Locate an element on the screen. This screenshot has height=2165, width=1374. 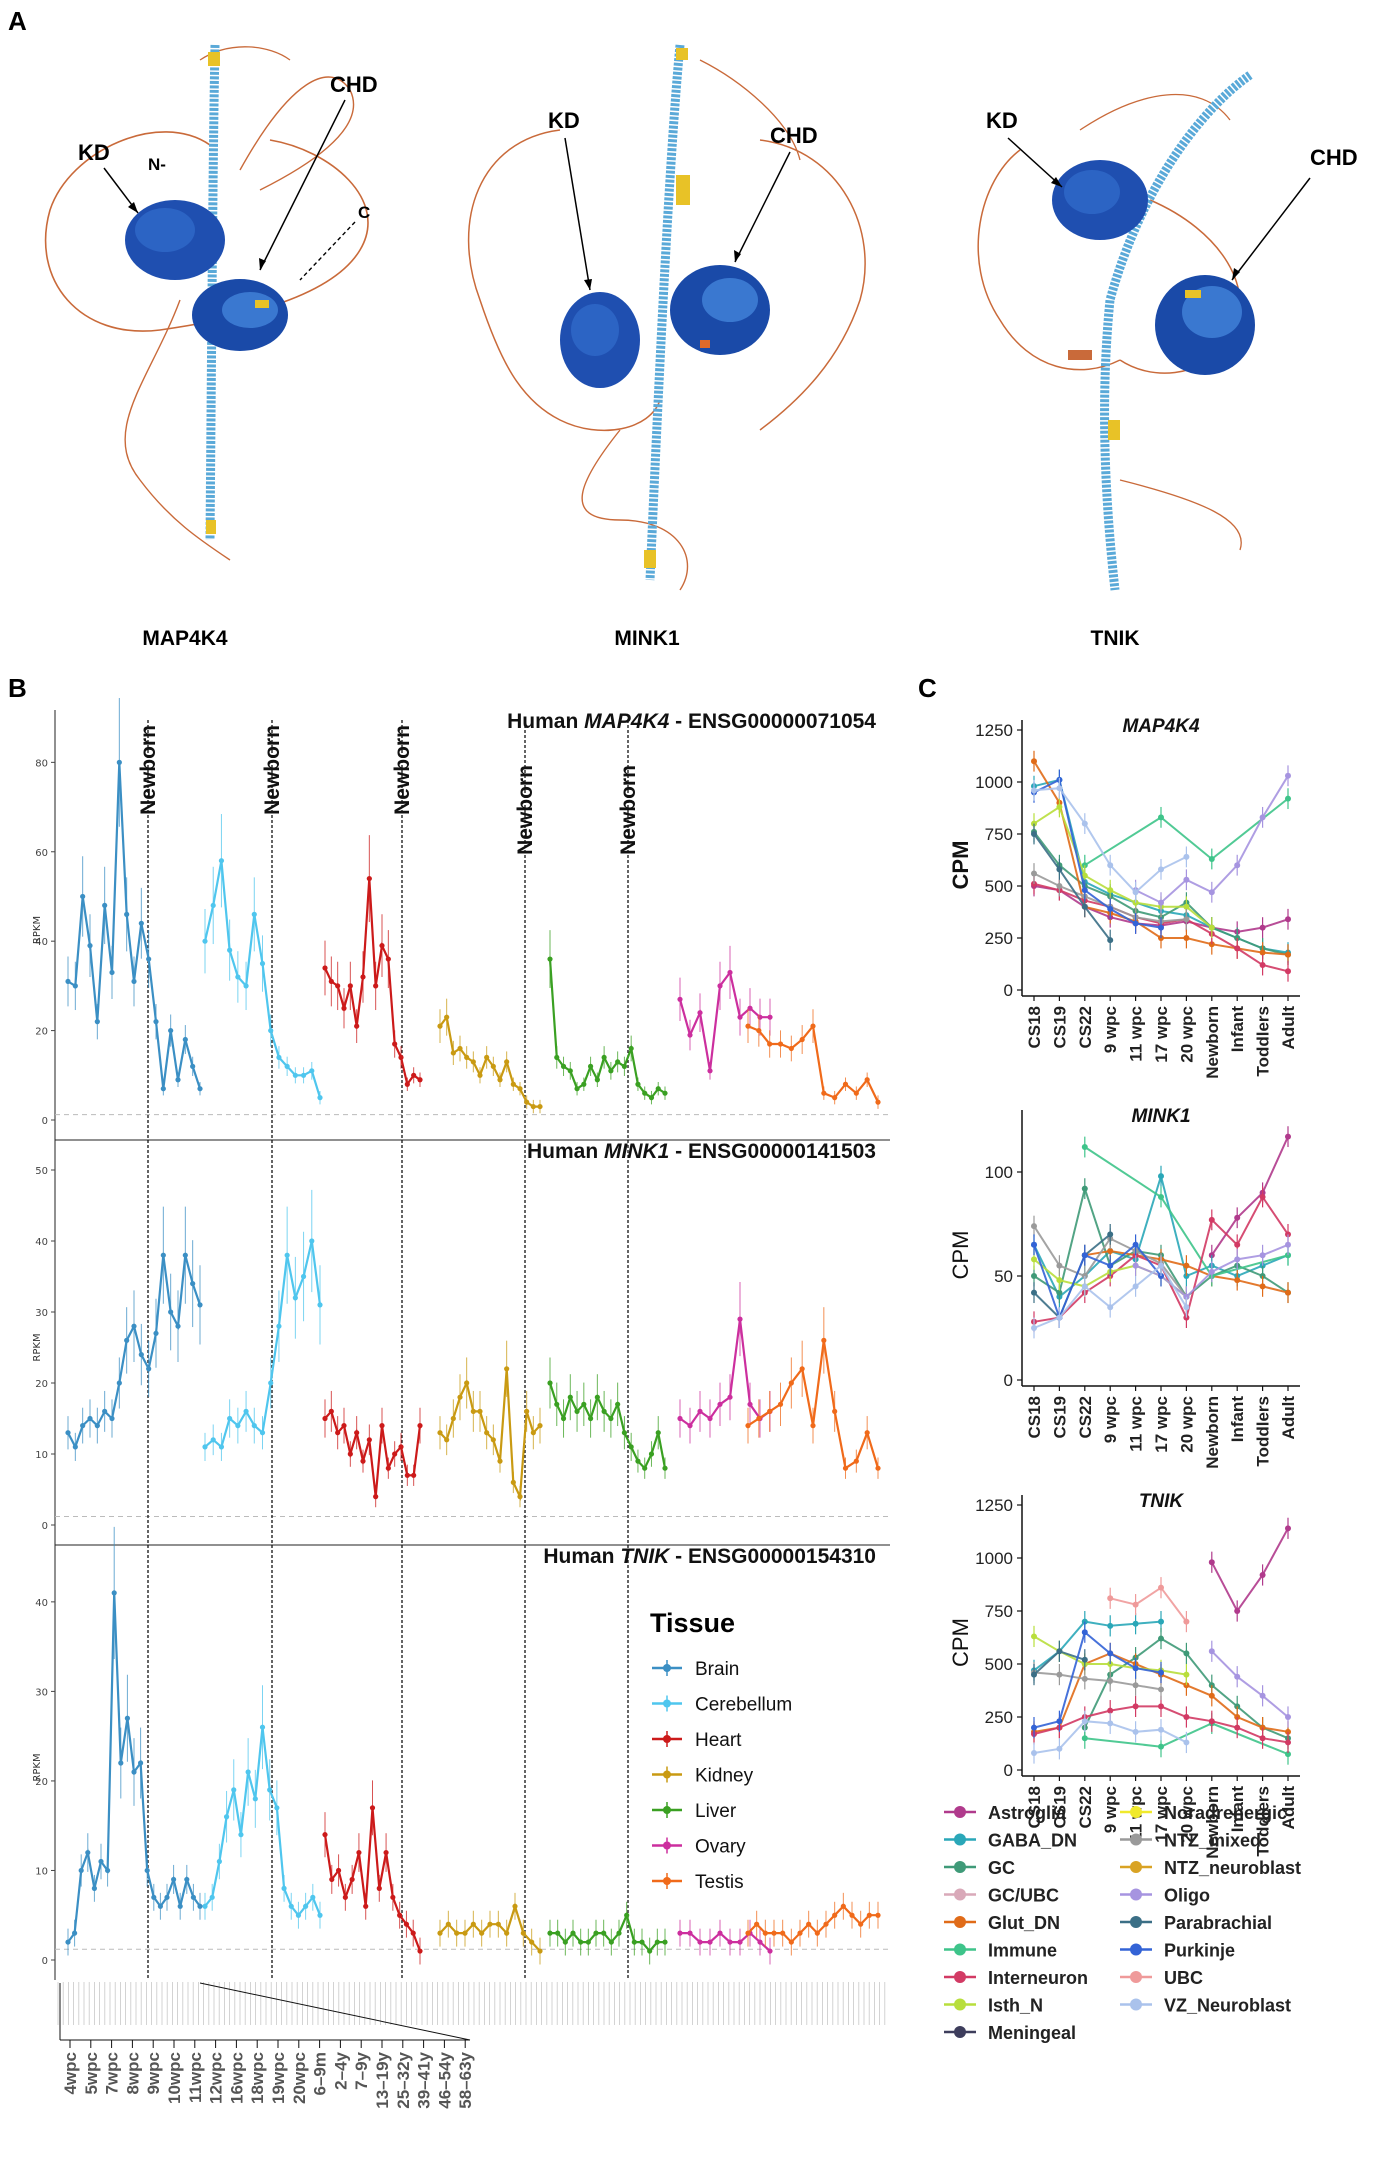
series-ovary is located at coordinates (725, 1942).